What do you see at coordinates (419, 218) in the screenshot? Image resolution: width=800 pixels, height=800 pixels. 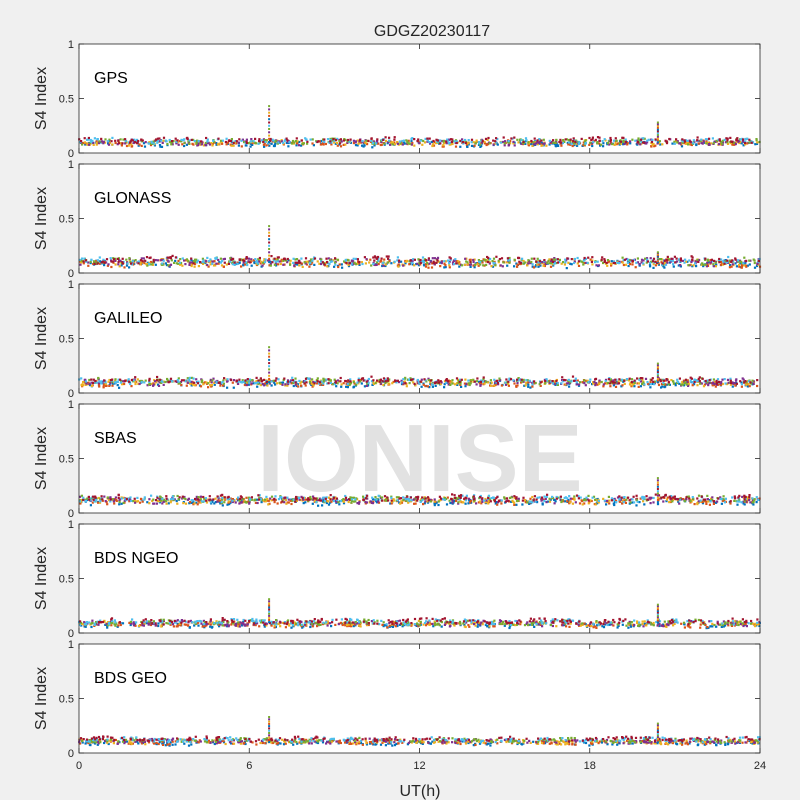 I see `axes-background` at bounding box center [419, 218].